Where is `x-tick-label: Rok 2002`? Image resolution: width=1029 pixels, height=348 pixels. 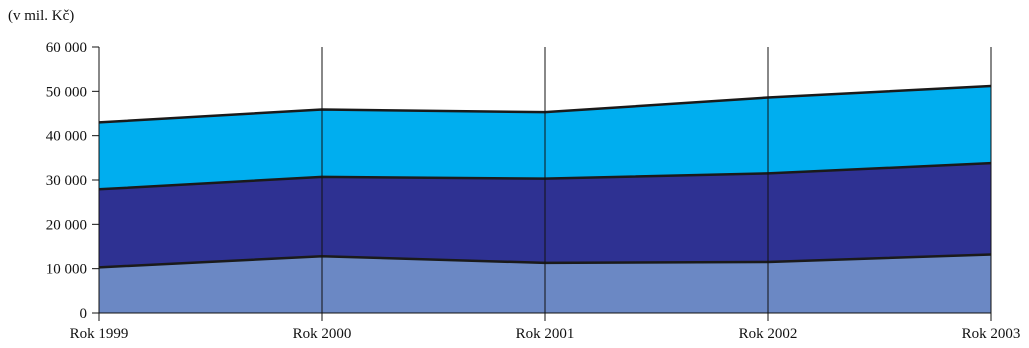
x-tick-label: Rok 2002 is located at coordinates (768, 334).